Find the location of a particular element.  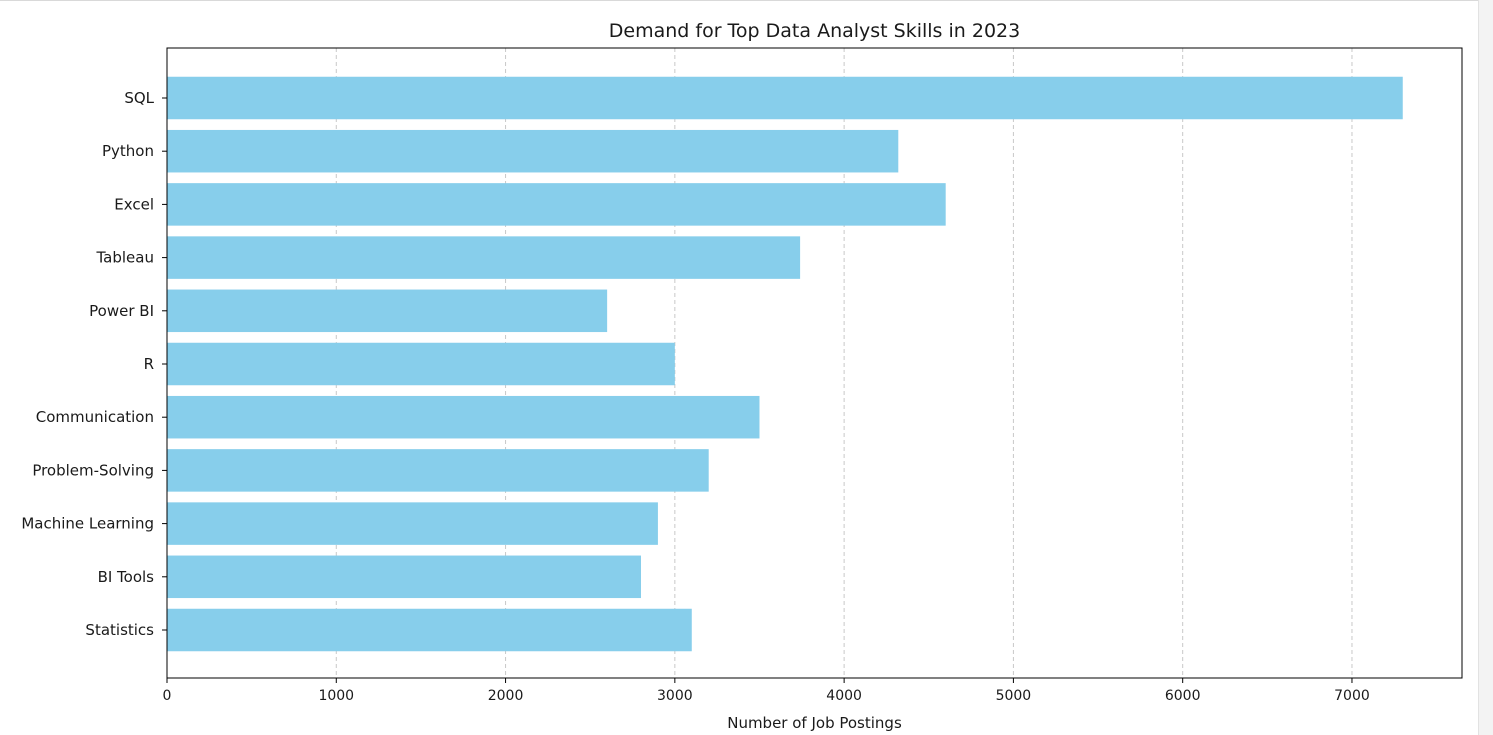

x-tick-label-1: 1000 is located at coordinates (336, 696).